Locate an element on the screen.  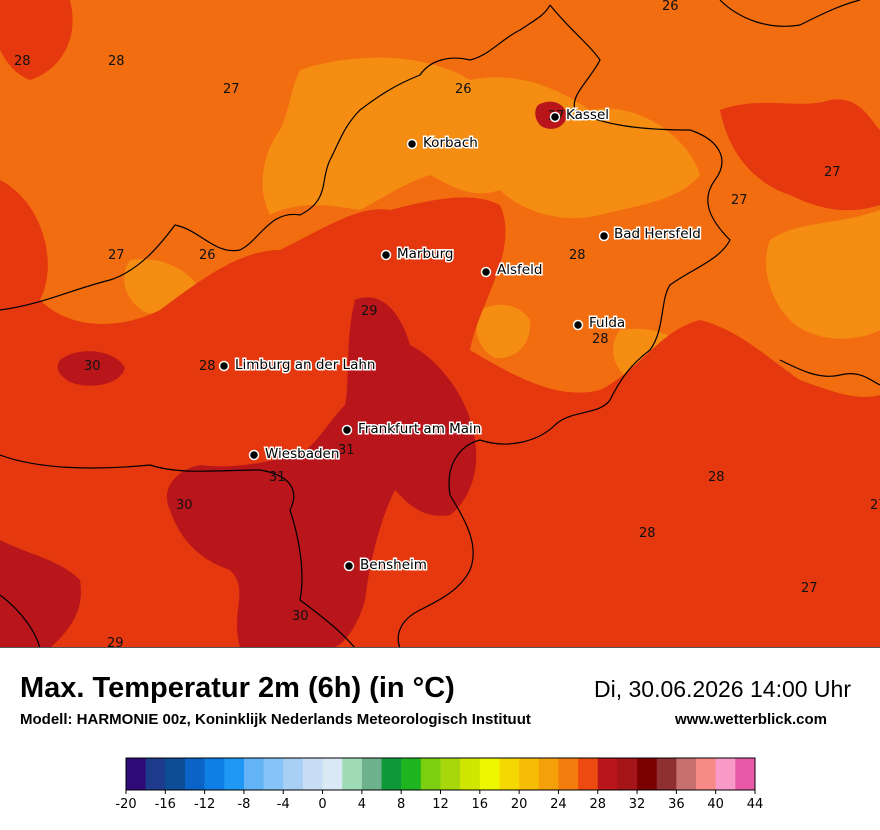
city-label: Limburg an der Lahn is located at coordinates (305, 365).